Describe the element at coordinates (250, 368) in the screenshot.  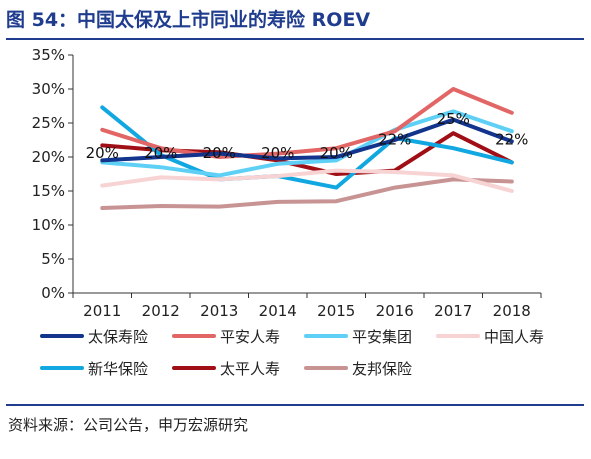
I see `legend-label: 太平人寿` at that location.